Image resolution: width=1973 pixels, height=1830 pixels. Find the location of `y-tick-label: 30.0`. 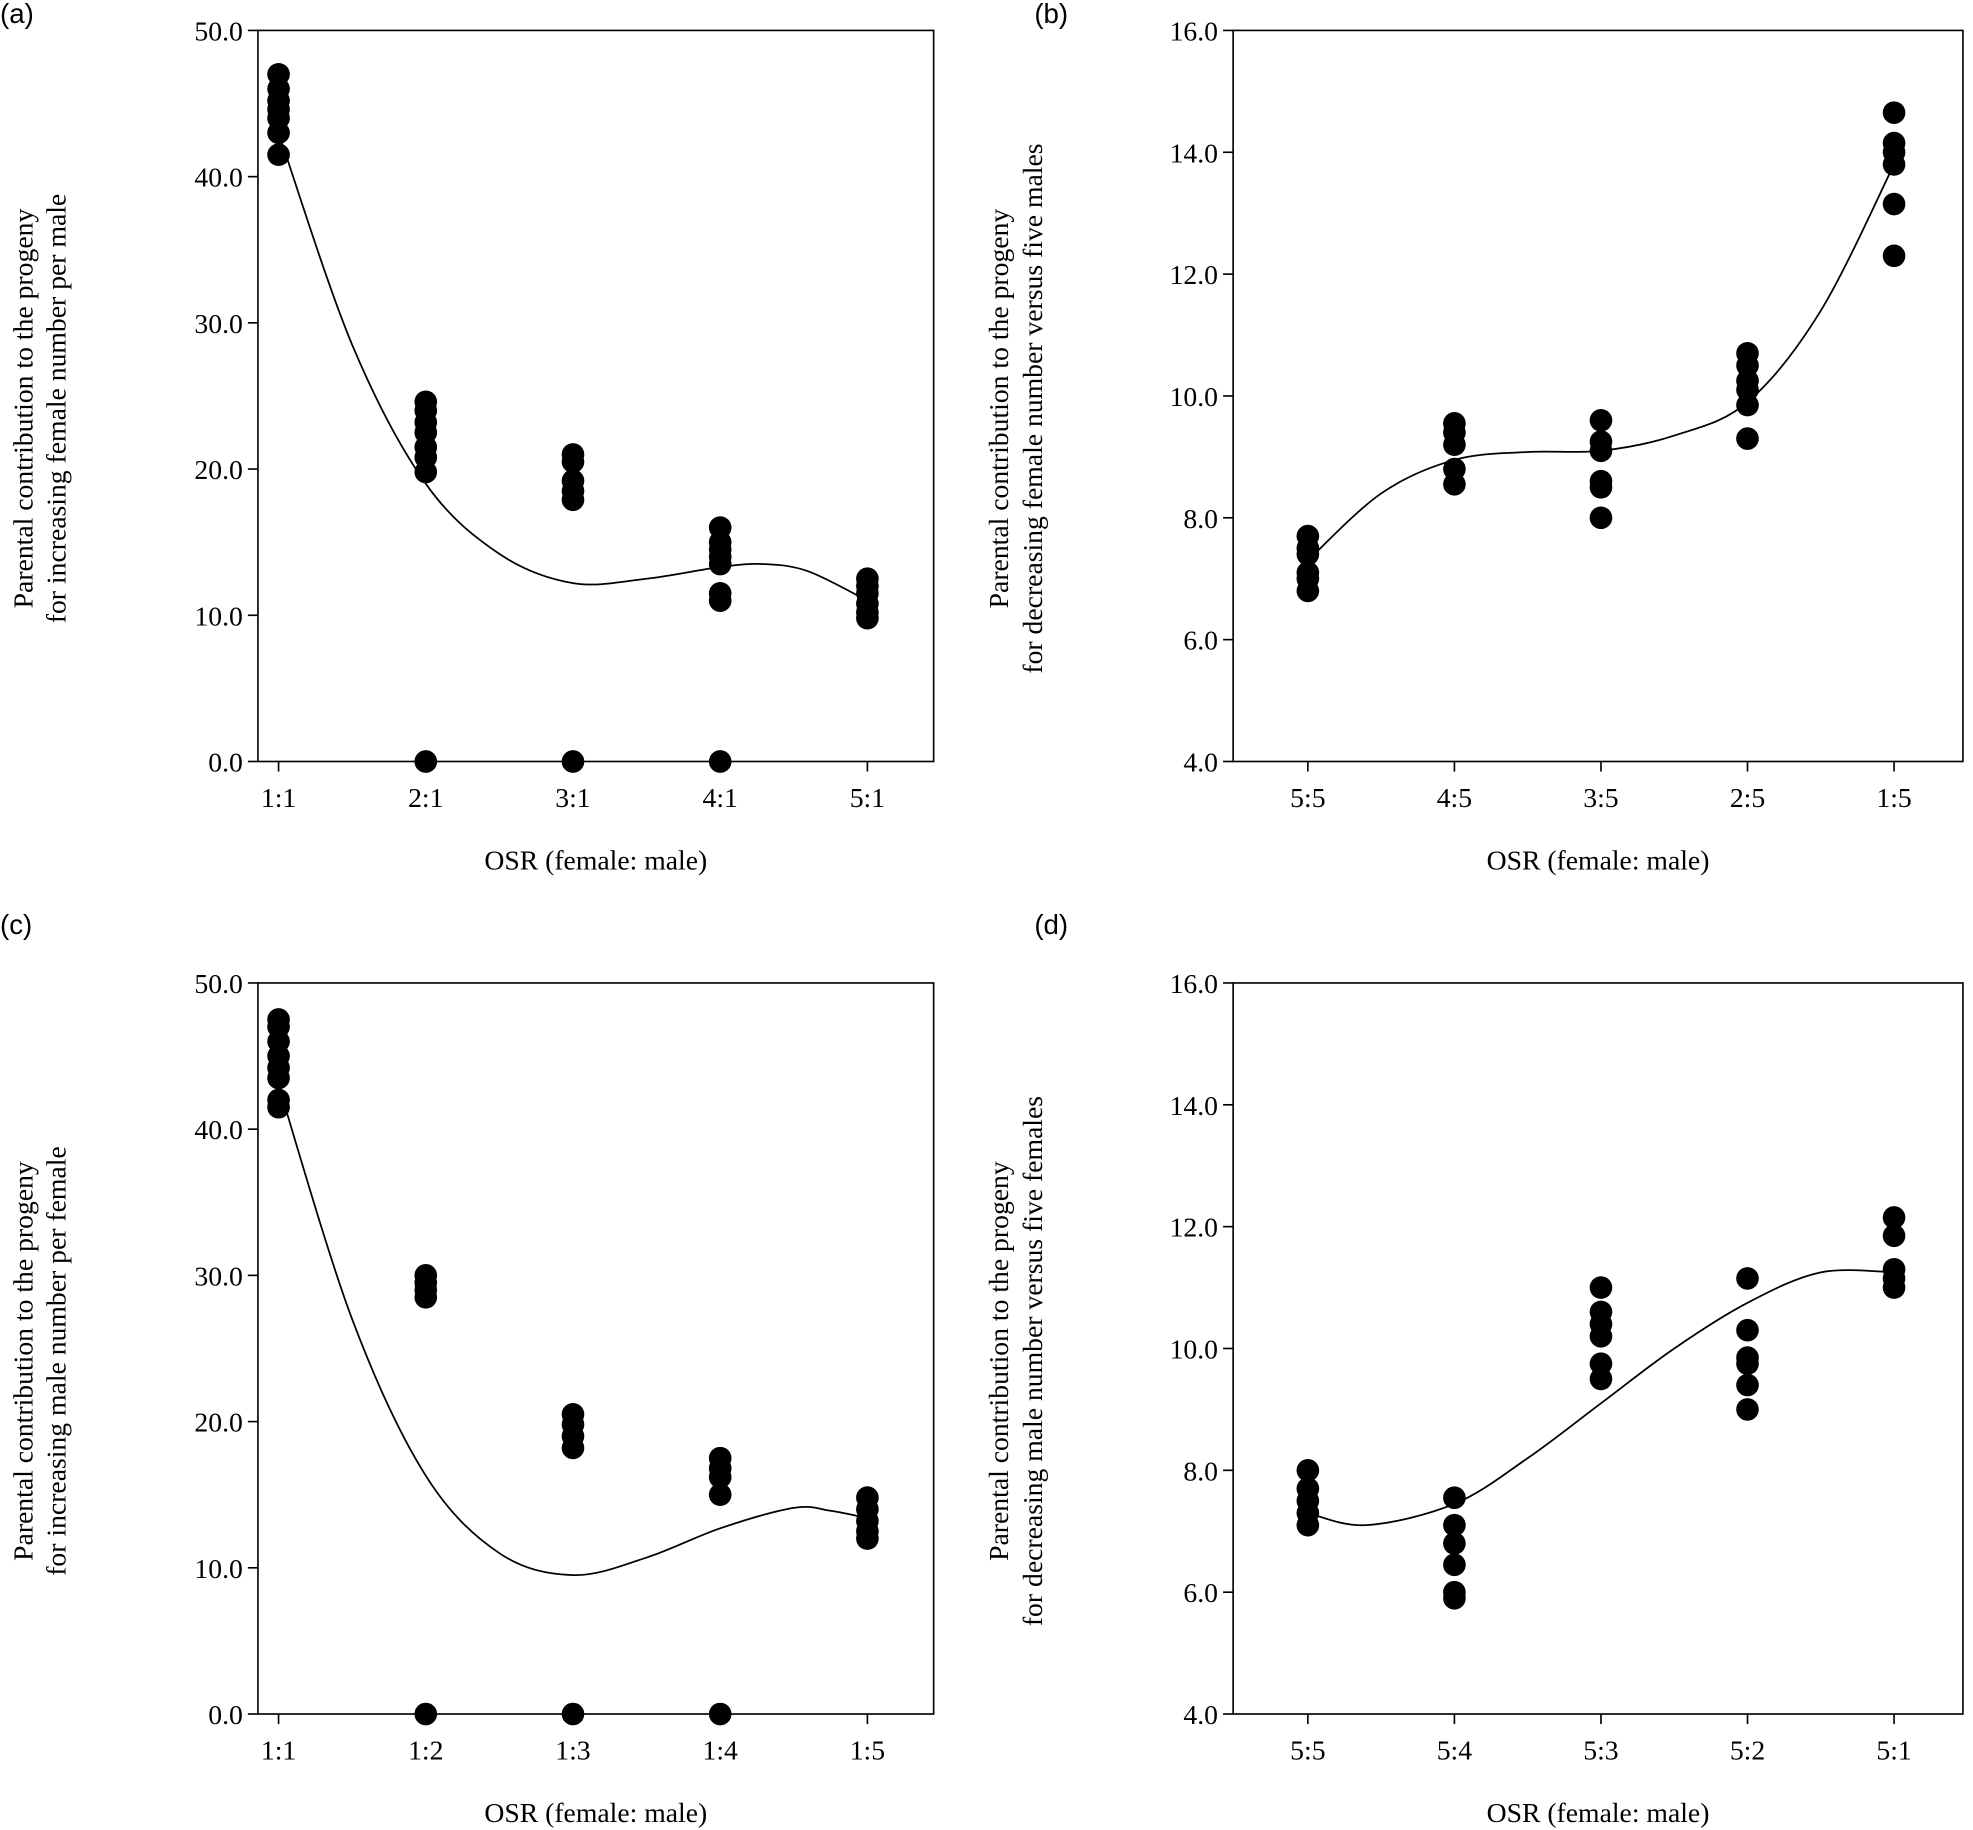

y-tick-label: 30.0 is located at coordinates (218, 323).